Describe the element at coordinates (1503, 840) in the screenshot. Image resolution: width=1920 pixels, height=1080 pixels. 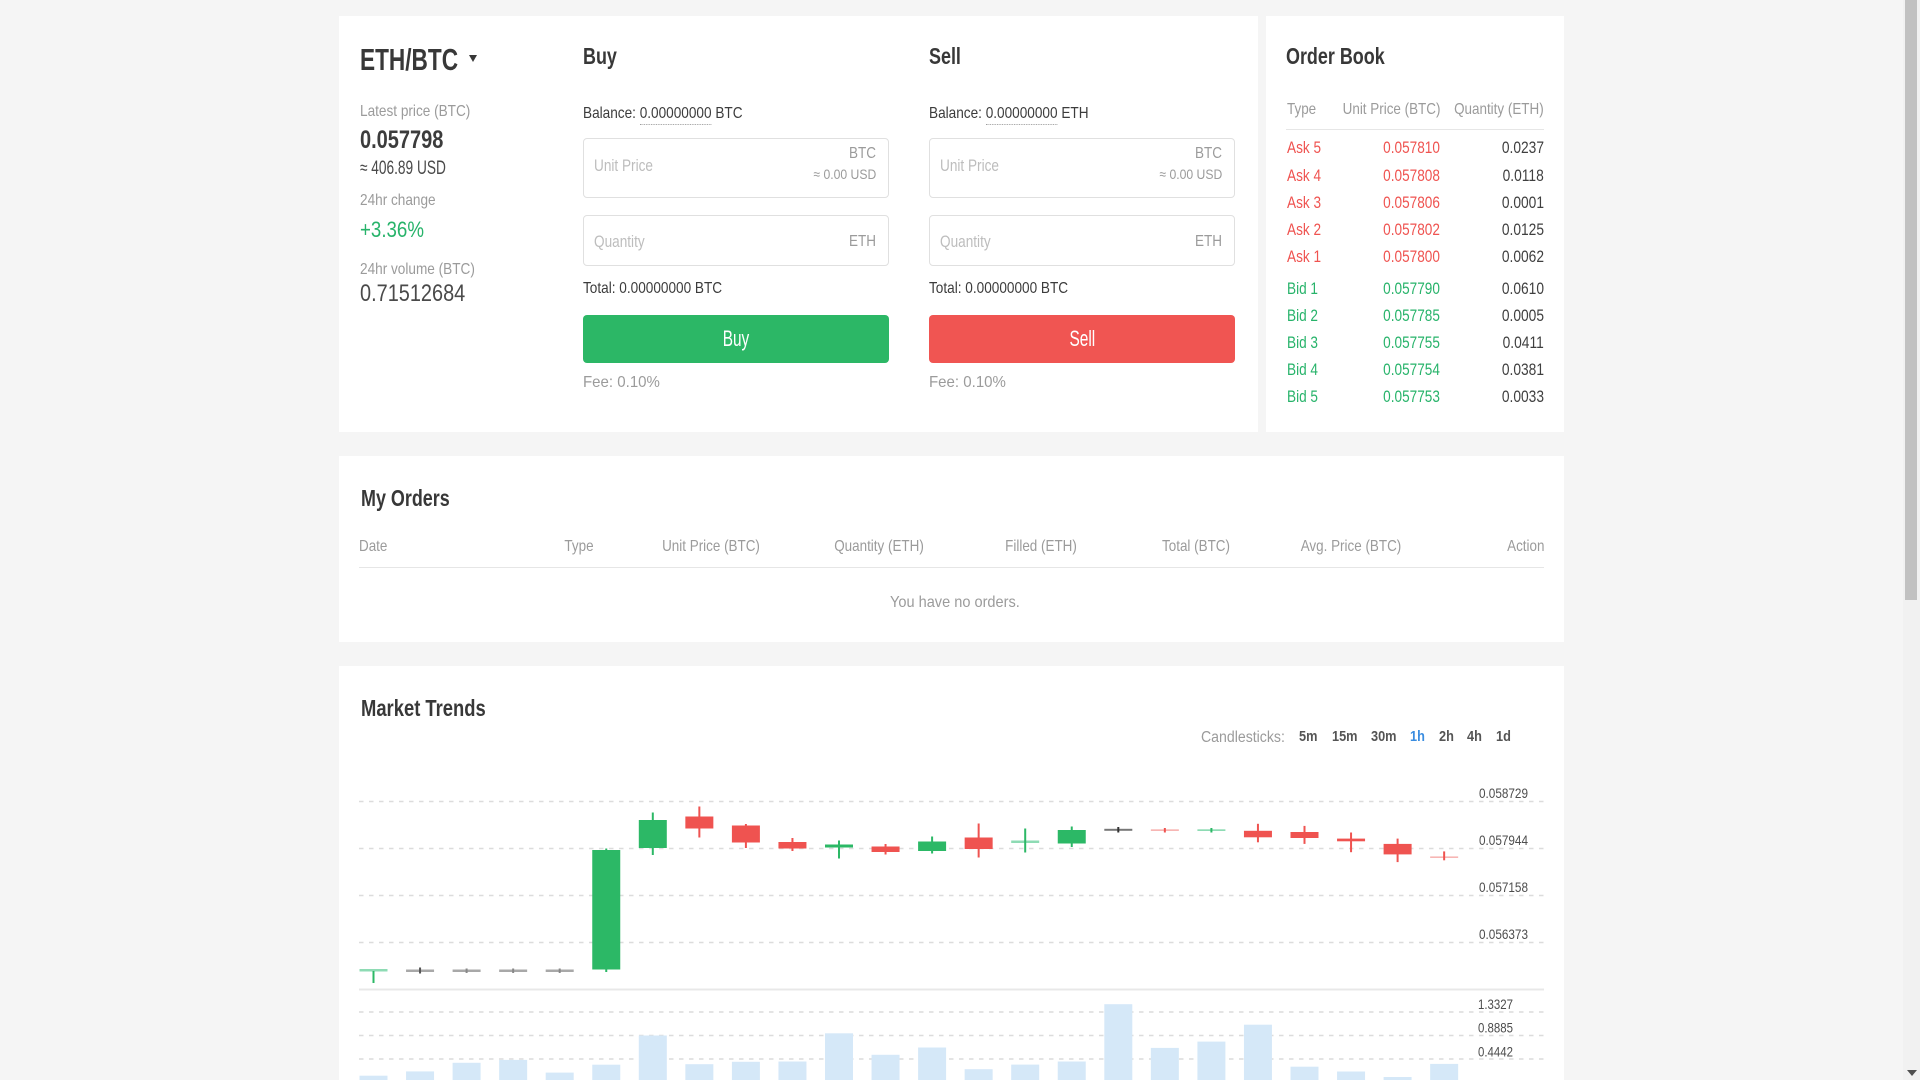
I see `svg-text: 0.057944` at that location.